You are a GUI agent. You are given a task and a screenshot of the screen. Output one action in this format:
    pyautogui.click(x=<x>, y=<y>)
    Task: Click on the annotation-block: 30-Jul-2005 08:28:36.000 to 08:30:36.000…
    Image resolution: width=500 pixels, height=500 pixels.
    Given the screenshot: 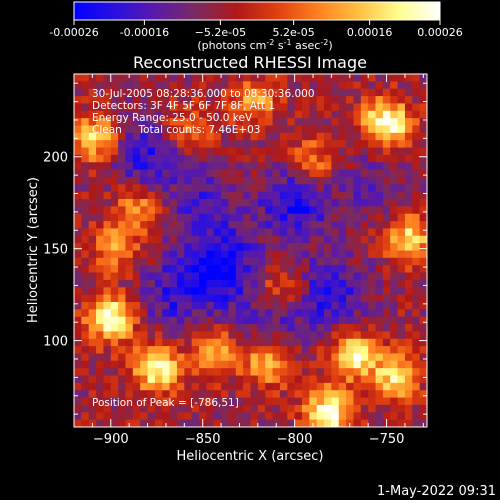 What is the action you would take?
    pyautogui.click(x=203, y=112)
    